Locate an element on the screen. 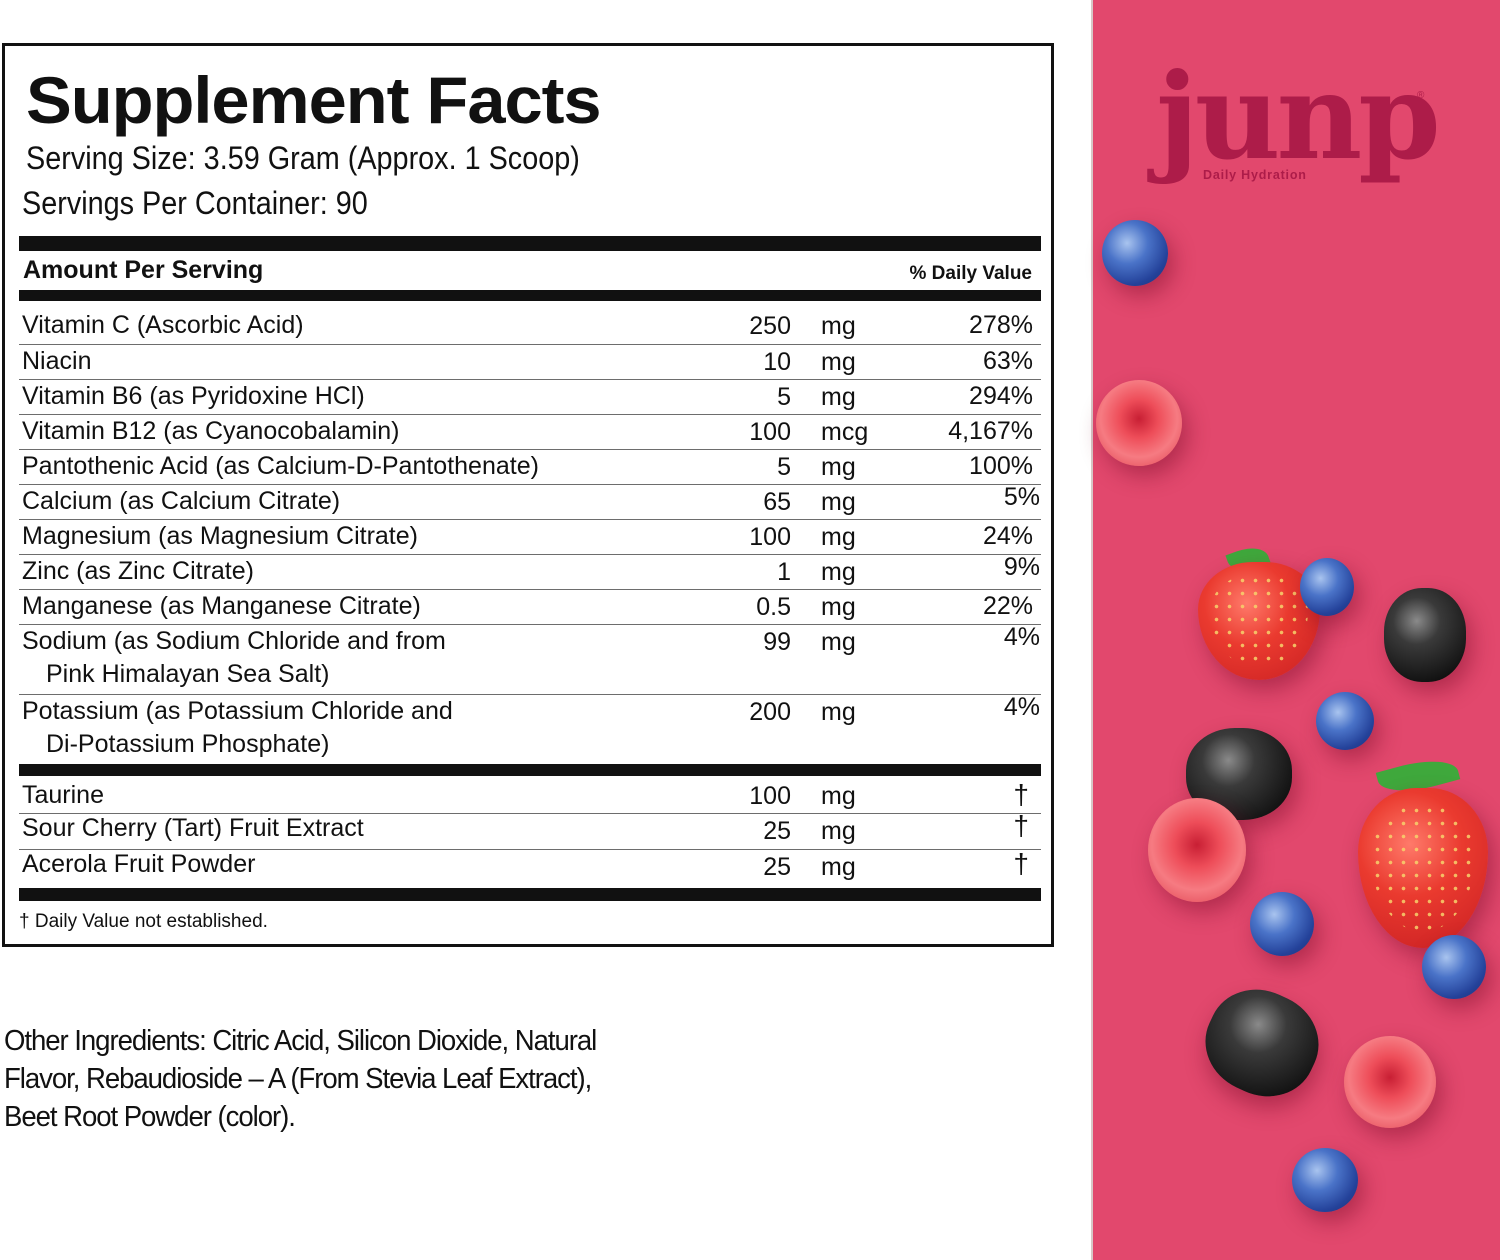 The height and width of the screenshot is (1260, 1500). nutrient-name: Vitamin B6 (as Pyridoxine HCl) is located at coordinates (193, 396).